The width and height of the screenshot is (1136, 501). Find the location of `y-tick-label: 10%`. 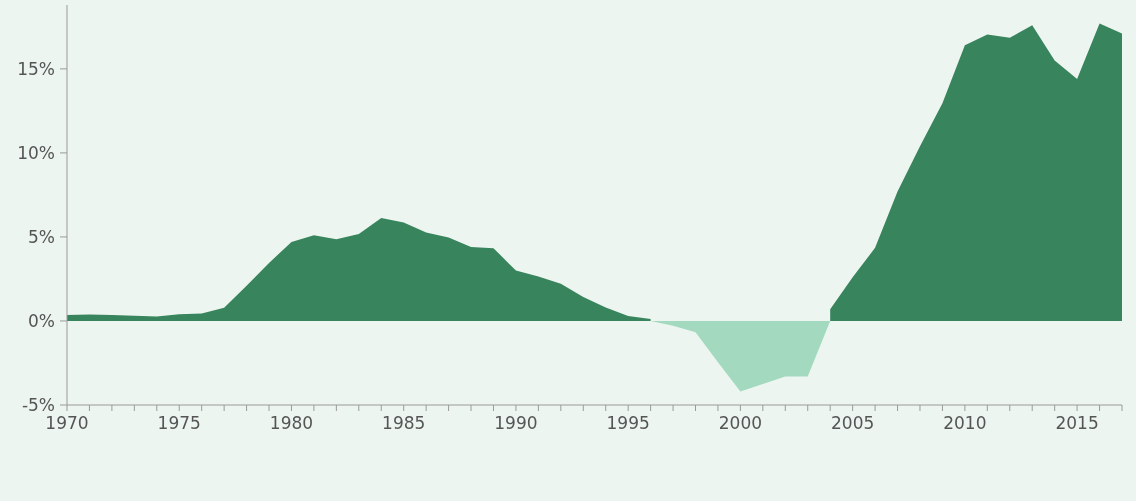

y-tick-label: 10% is located at coordinates (36, 152).